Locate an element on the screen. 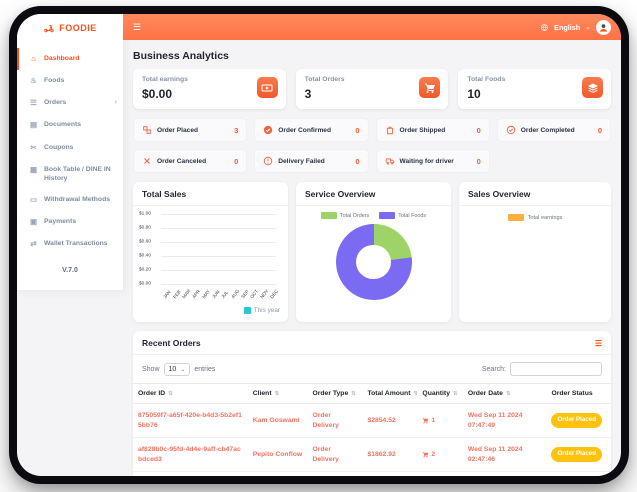 The image size is (637, 492). total-foods-swatch is located at coordinates (387, 215).